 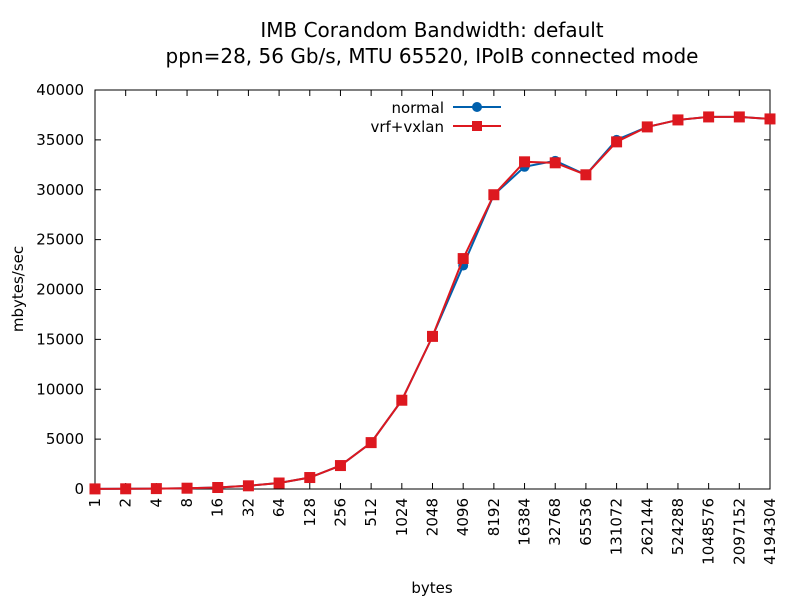 What do you see at coordinates (525, 522) in the screenshot?
I see `x-tick-label: 16384` at bounding box center [525, 522].